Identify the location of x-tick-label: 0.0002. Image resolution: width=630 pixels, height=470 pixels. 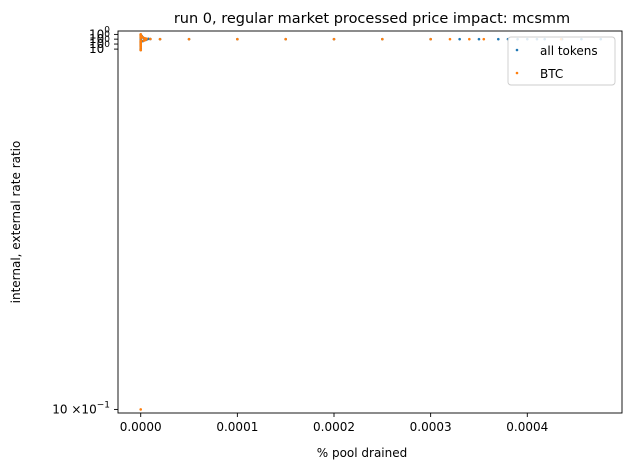
(334, 427).